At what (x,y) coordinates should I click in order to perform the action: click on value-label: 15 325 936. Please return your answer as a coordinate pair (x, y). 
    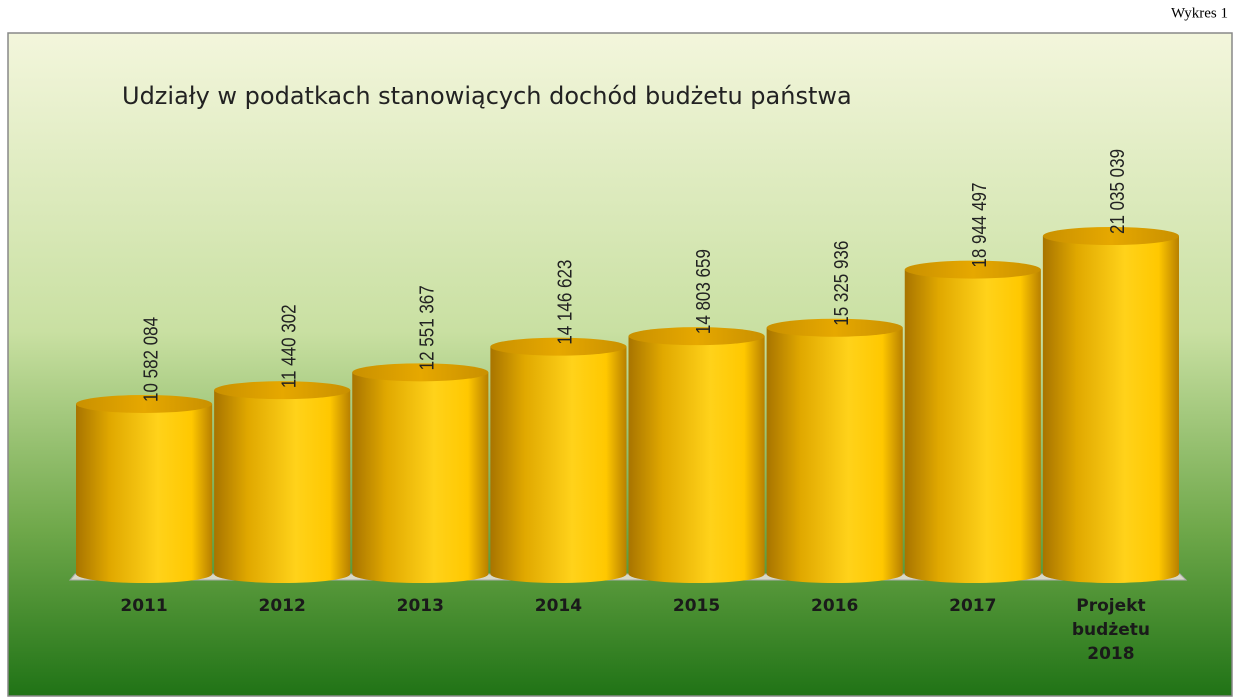
    Looking at the image, I should click on (841, 283).